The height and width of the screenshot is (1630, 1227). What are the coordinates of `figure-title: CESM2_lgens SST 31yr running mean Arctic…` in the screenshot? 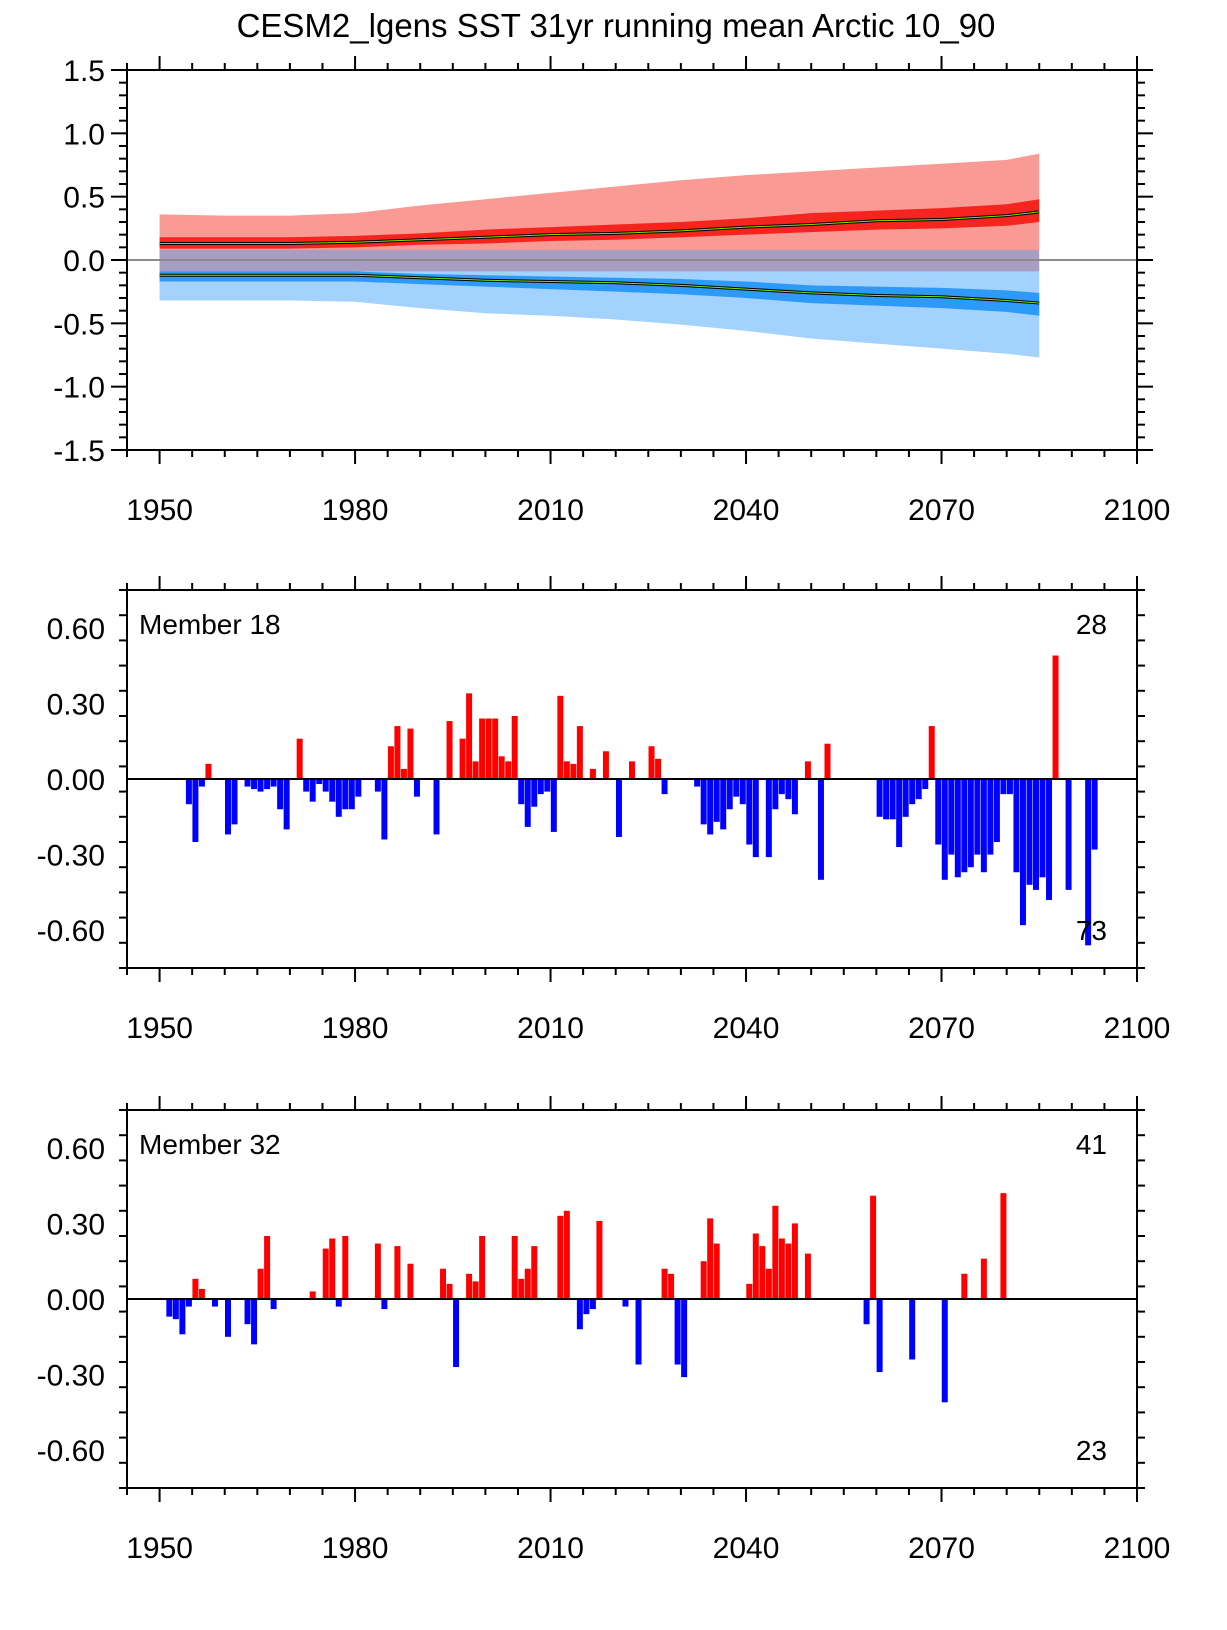 It's located at (616, 25).